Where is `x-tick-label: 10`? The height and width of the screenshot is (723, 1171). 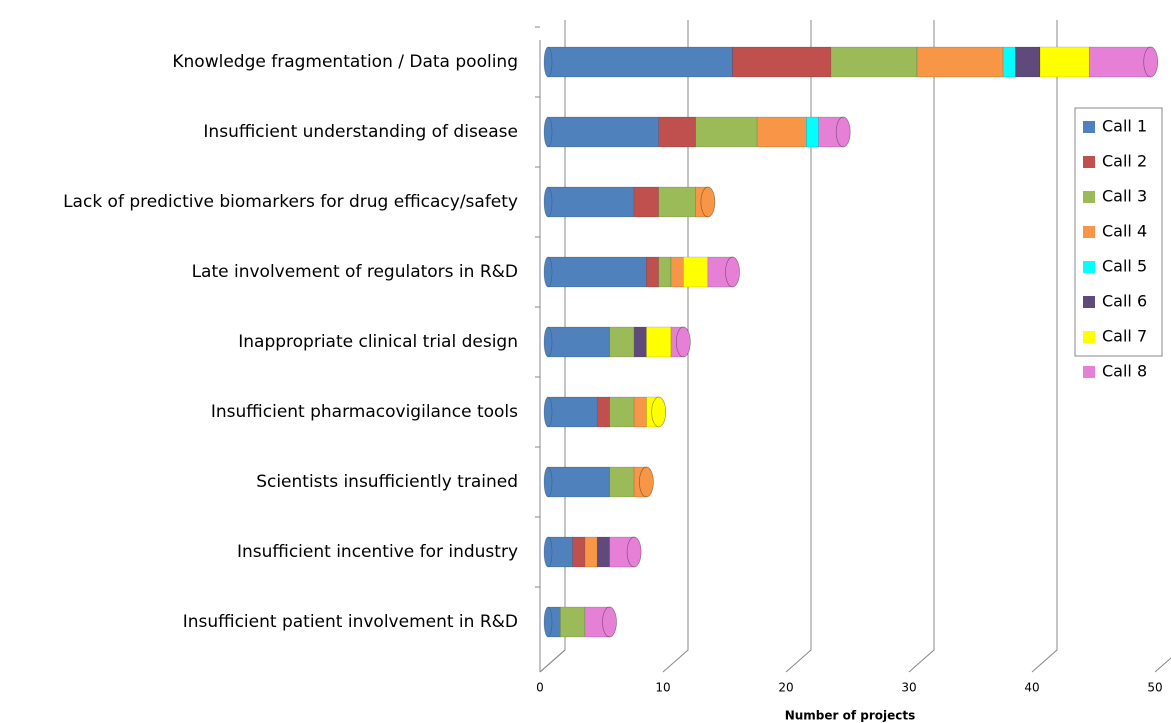
x-tick-label: 10 is located at coordinates (662, 688).